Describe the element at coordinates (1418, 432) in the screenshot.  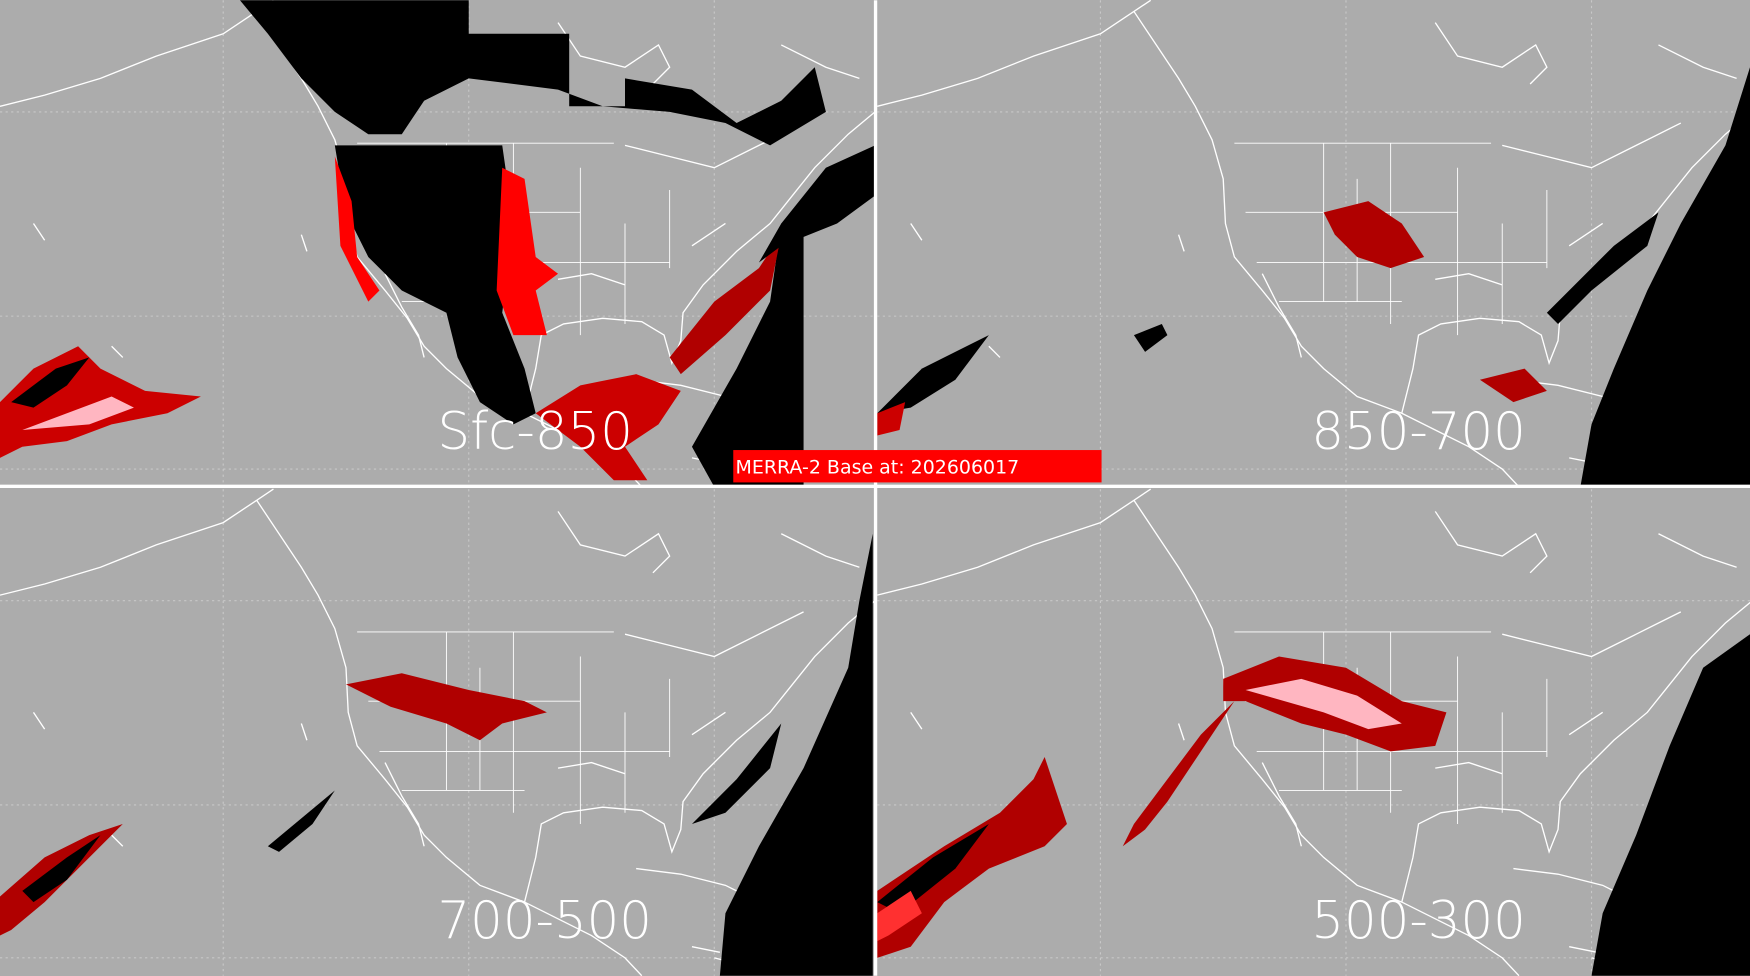
I see `panel-label: 850-700` at that location.